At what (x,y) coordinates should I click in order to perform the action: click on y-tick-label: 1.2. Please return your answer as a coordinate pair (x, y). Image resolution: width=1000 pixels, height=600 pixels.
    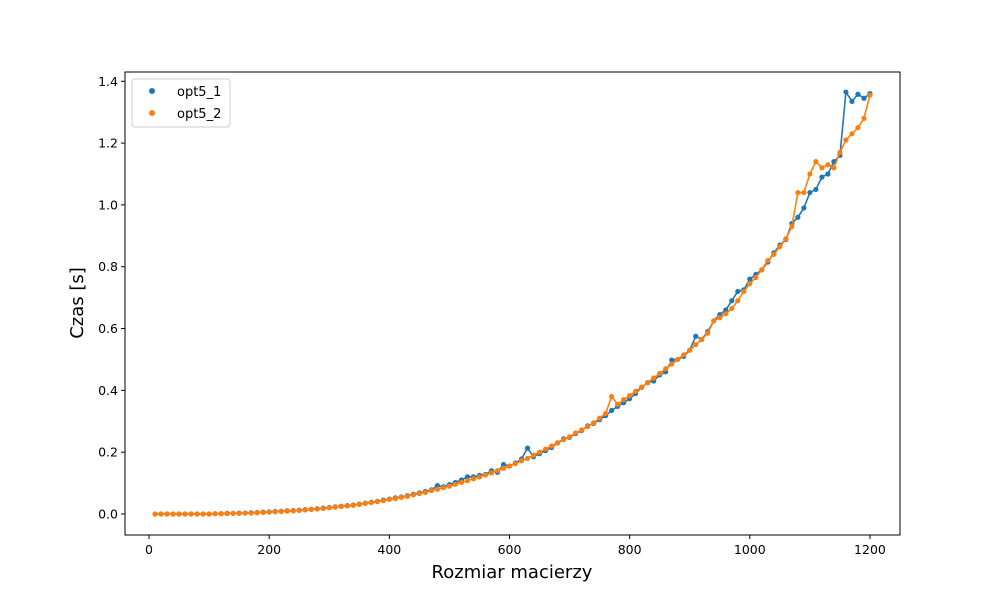
    Looking at the image, I should click on (108, 143).